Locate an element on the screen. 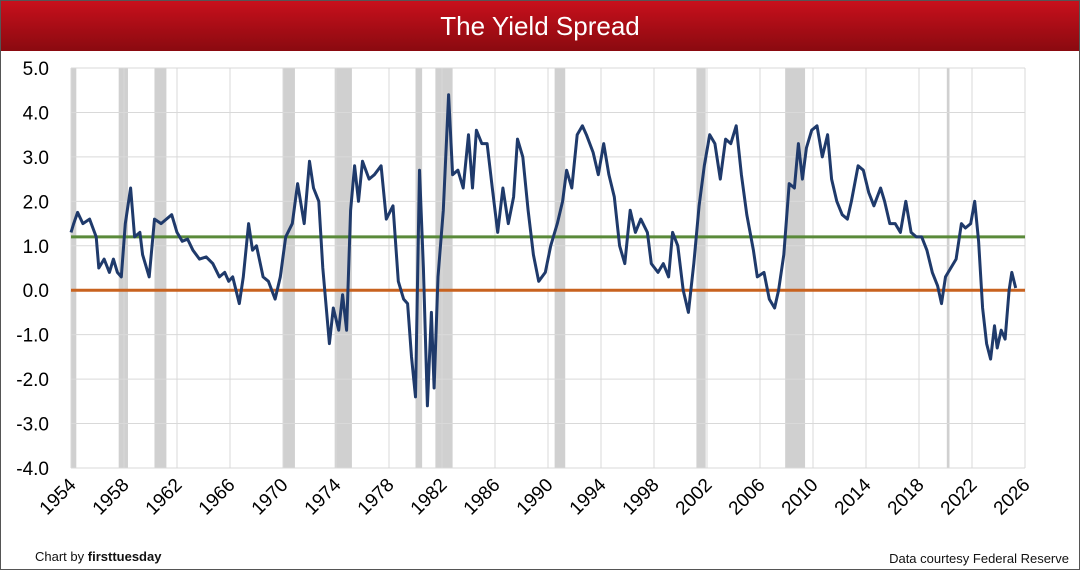 The height and width of the screenshot is (570, 1080). x-tick-label: 1958 is located at coordinates (111, 497).